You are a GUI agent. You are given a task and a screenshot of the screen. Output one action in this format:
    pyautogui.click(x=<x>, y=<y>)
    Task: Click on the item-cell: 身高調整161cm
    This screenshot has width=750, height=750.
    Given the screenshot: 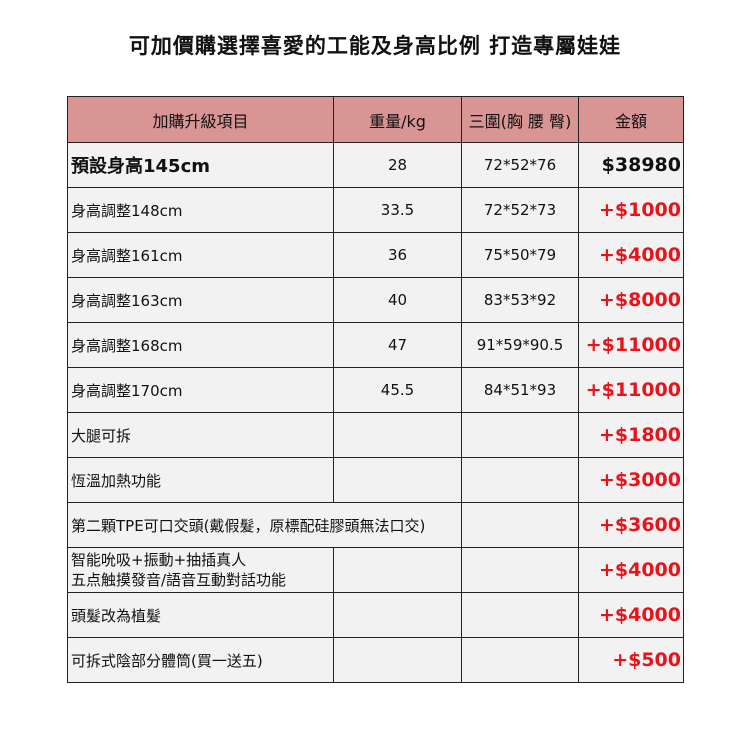 What is the action you would take?
    pyautogui.click(x=200, y=255)
    